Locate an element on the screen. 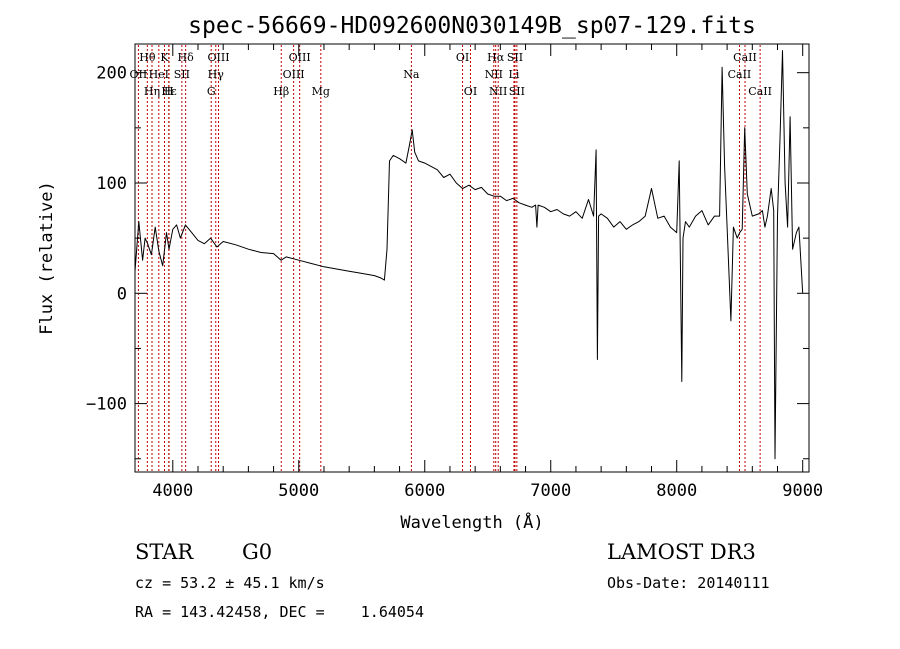 The image size is (900, 649). spectral-subclass: G0 is located at coordinates (257, 552).